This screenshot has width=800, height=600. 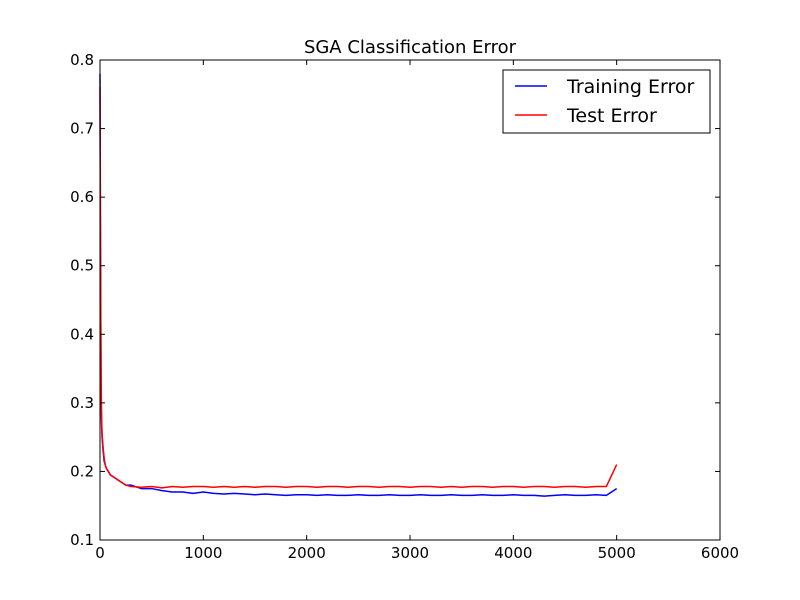 I want to click on legend-frame, so click(x=606, y=101).